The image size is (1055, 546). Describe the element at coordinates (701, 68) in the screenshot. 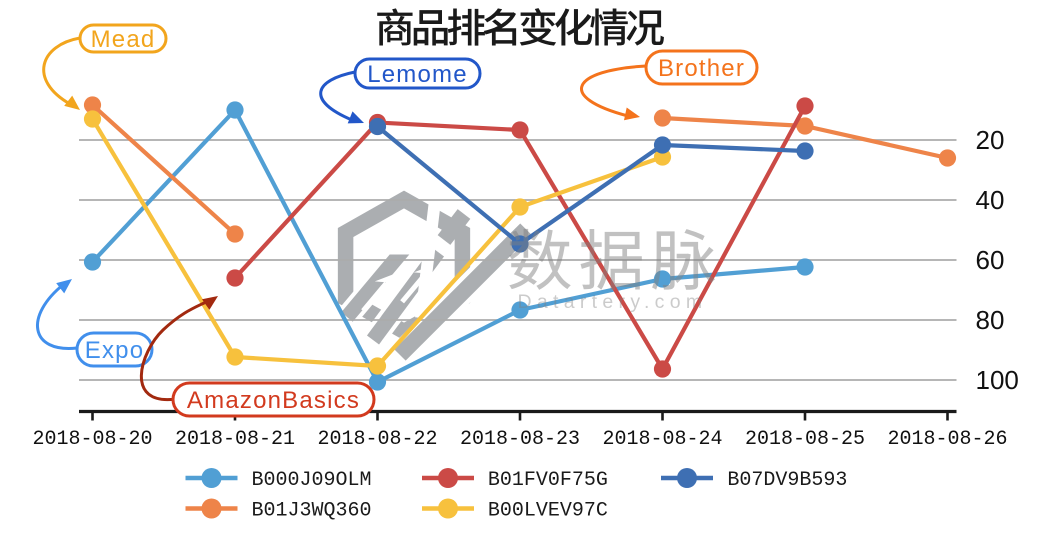

I see `svg-text: Brother` at that location.